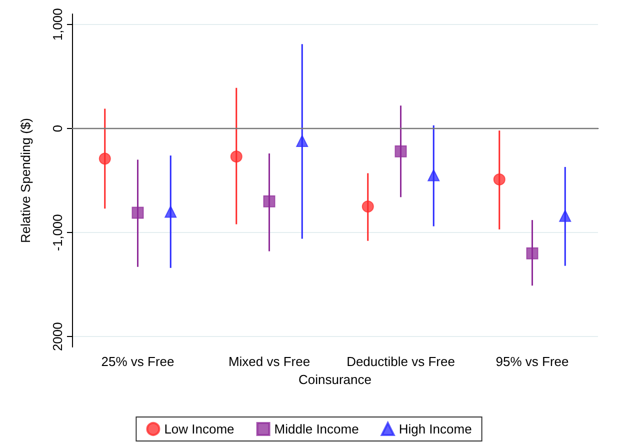  What do you see at coordinates (532, 361) in the screenshot?
I see `x-tick-label: 95% vs Free` at bounding box center [532, 361].